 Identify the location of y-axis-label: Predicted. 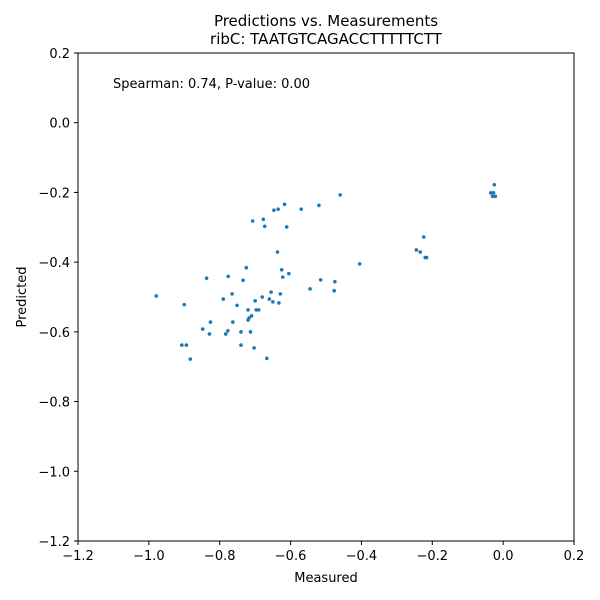
(22, 296).